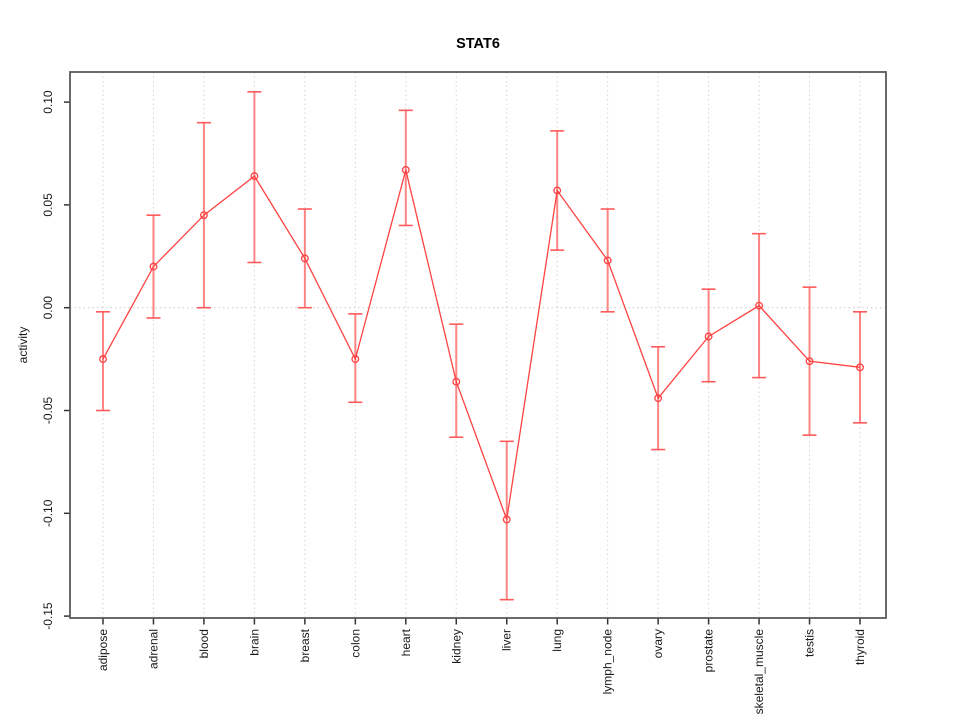  What do you see at coordinates (48, 616) in the screenshot?
I see `y-tick-label: -0.15` at bounding box center [48, 616].